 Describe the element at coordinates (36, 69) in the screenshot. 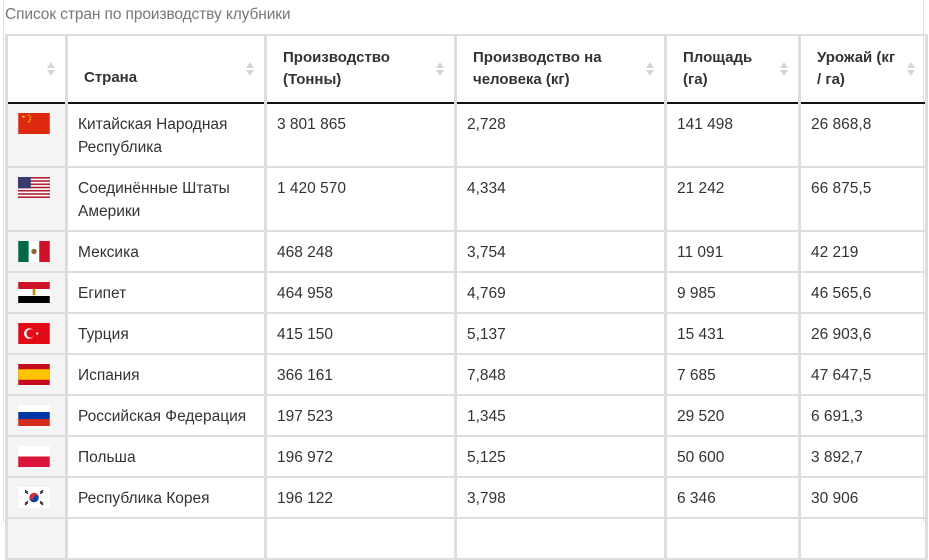

I see `column-header-flag` at that location.